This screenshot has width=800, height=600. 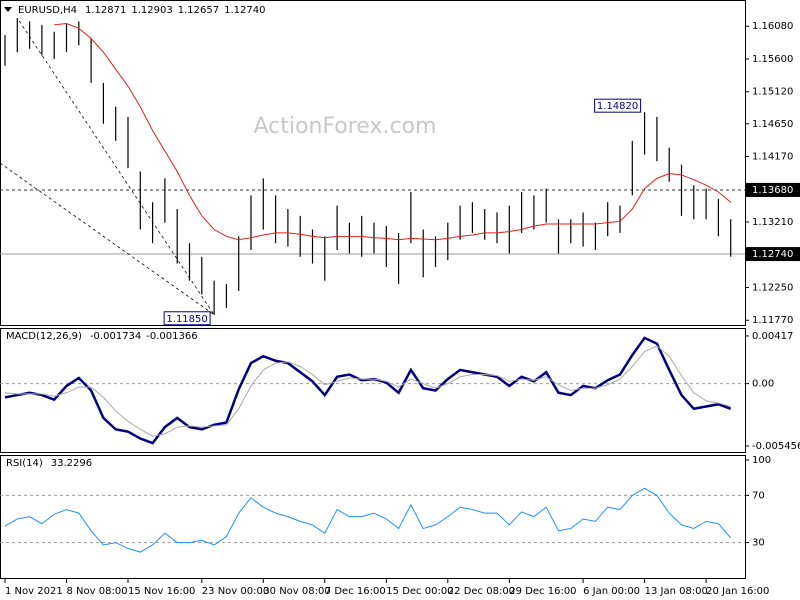 What do you see at coordinates (8, 9) in the screenshot?
I see `menu-arrow` at bounding box center [8, 9].